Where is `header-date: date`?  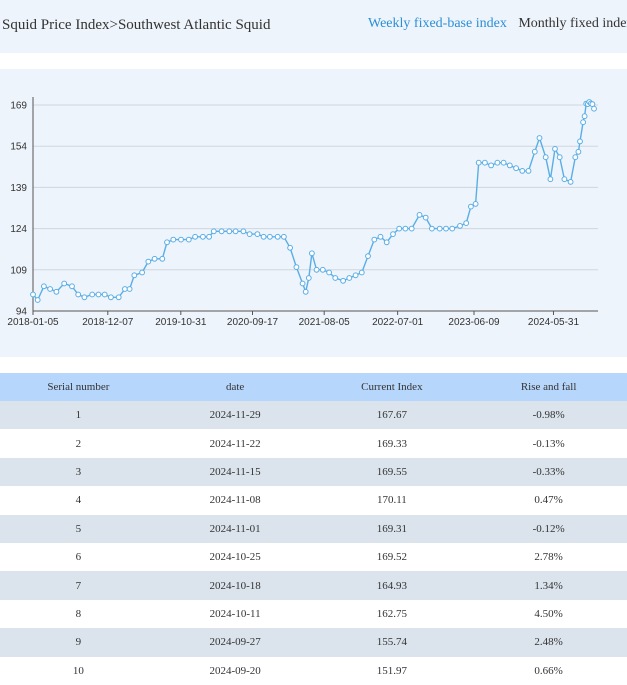
header-date: date is located at coordinates (235, 387).